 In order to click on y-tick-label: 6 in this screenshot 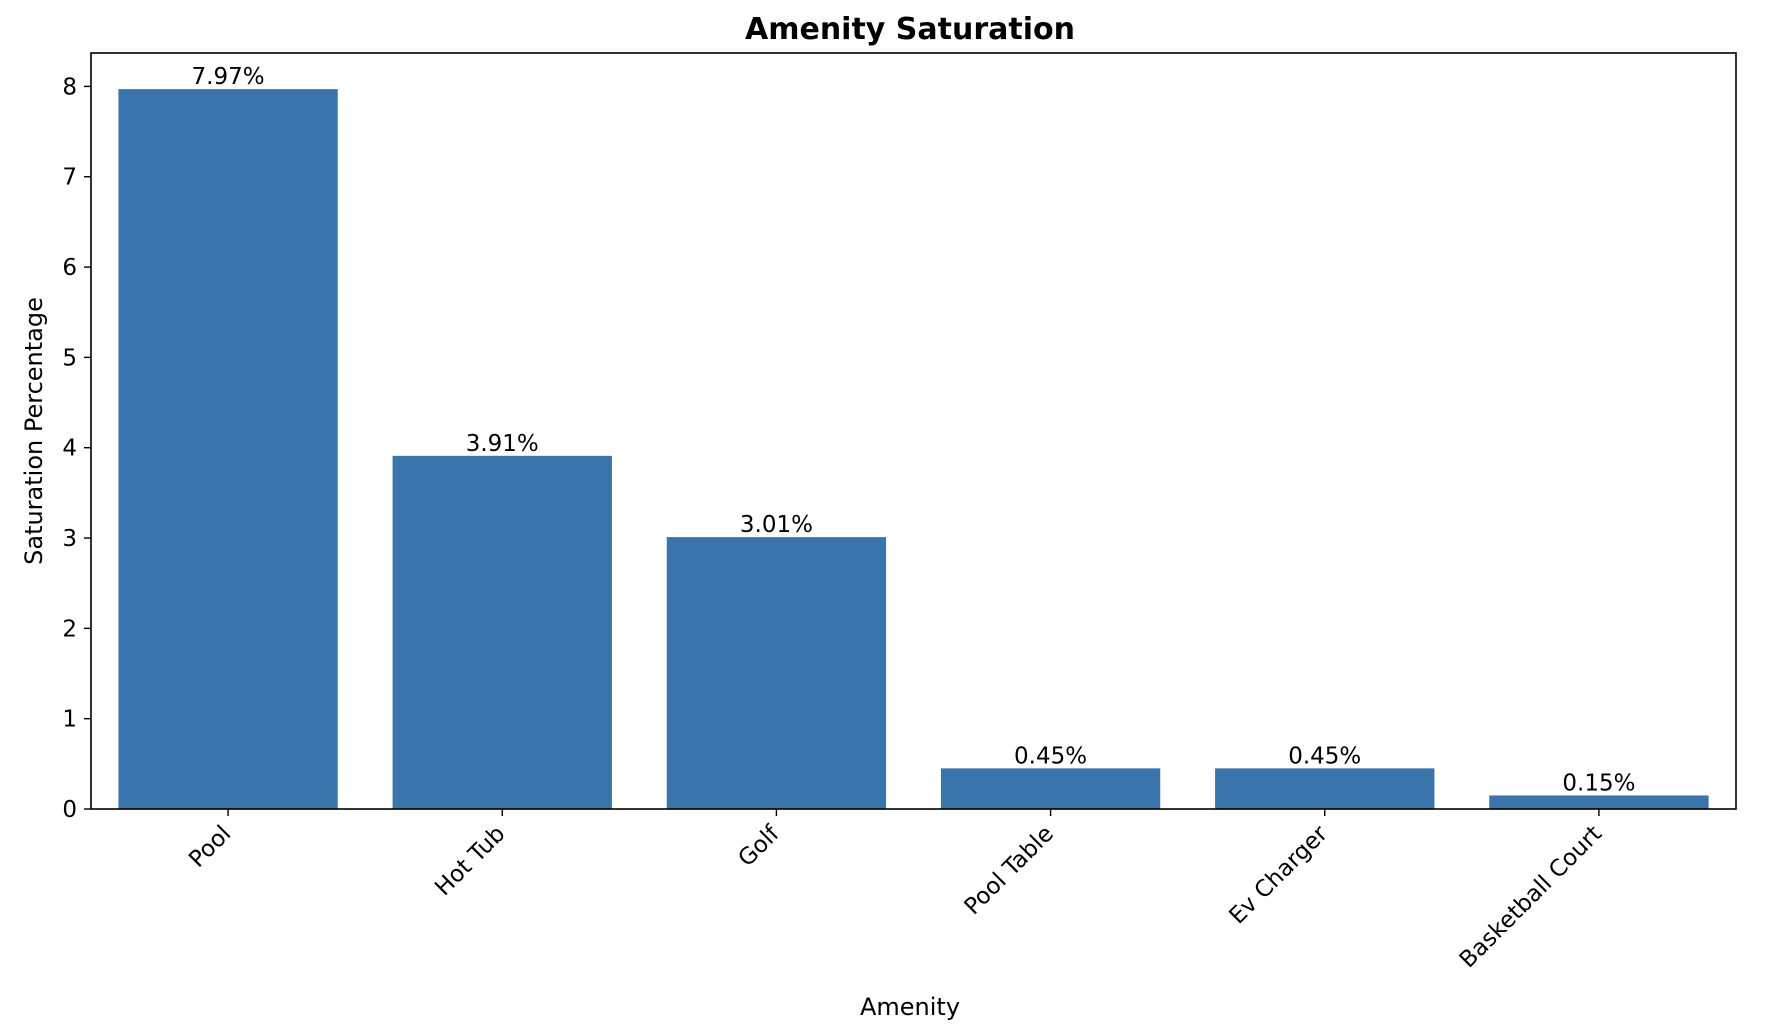, I will do `click(69, 268)`.